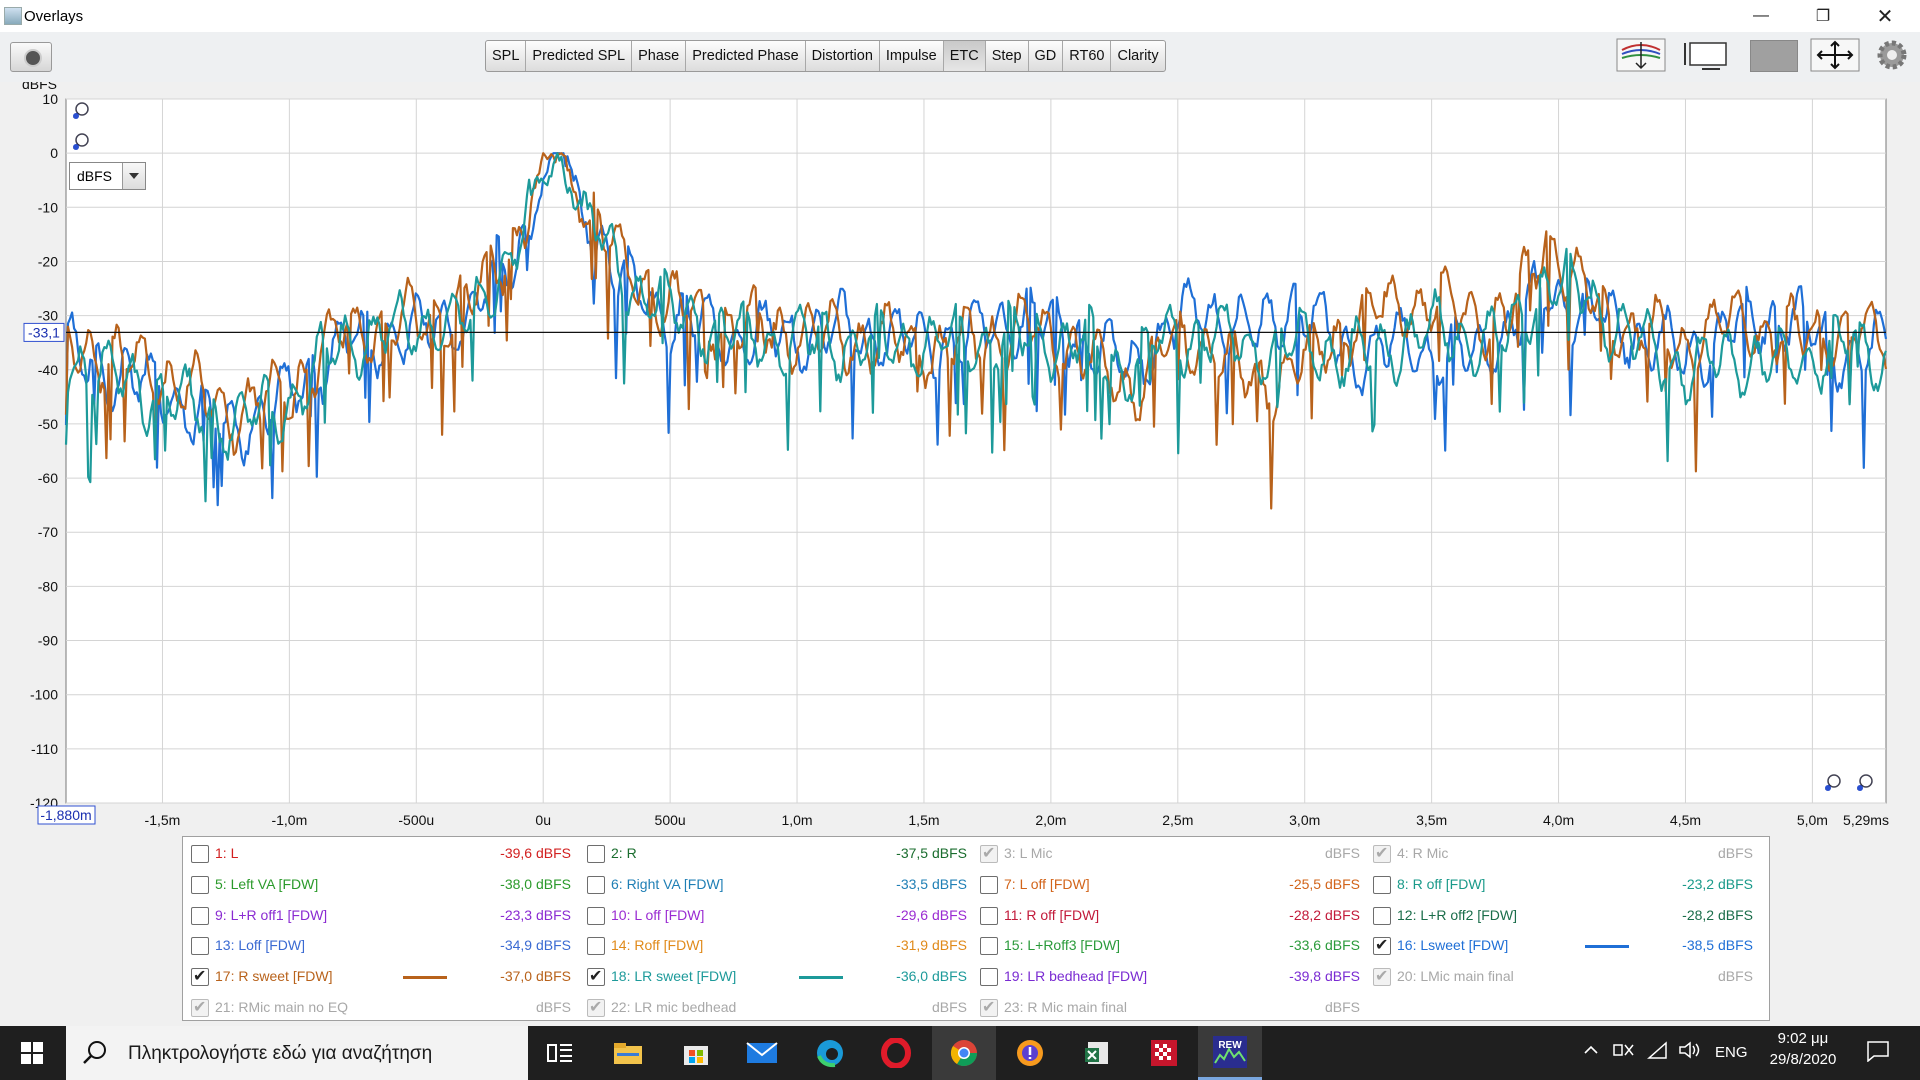 The image size is (1920, 1080). I want to click on legend-item: 18: LR sweet [FDW] -36,0 dBFS, so click(777, 977).